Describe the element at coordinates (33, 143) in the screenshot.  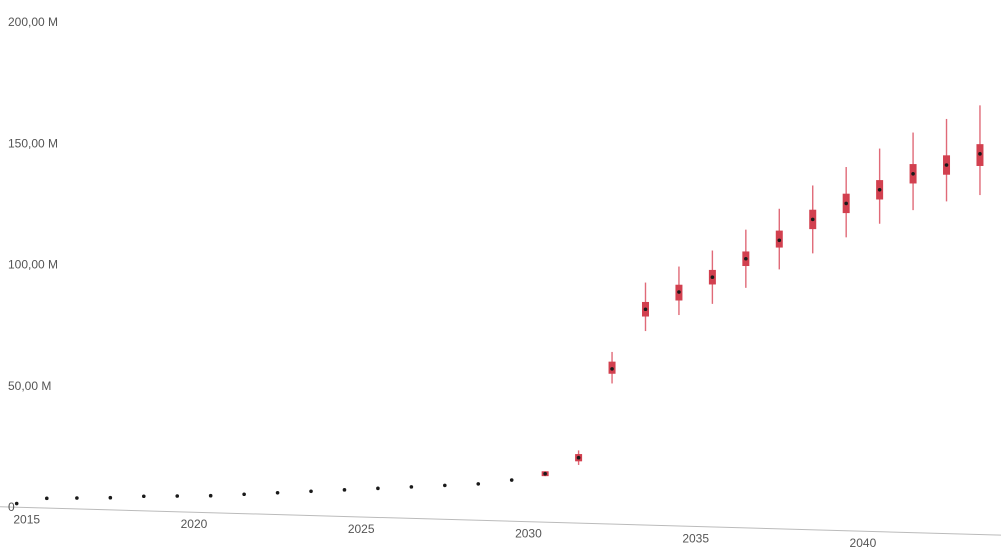
I see `y-tick-label: 150,00 M` at that location.